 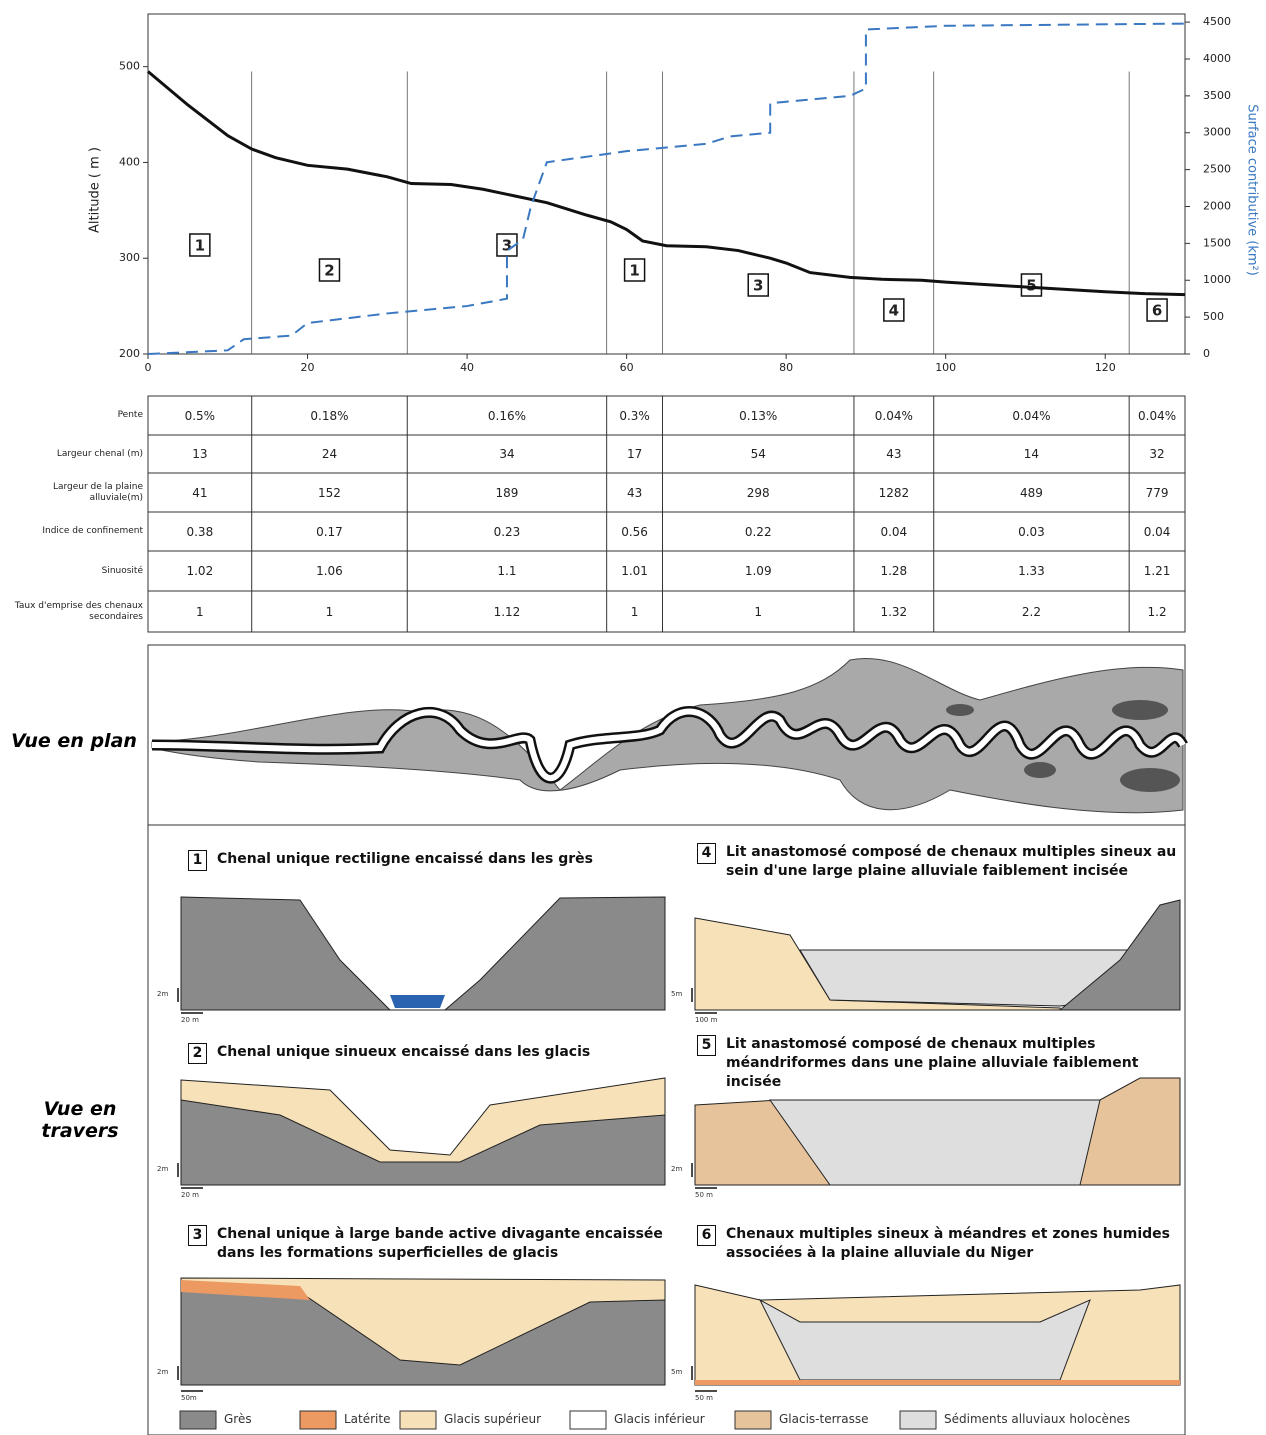 I want to click on scale-h-label: 50 m, so click(x=704, y=1398).